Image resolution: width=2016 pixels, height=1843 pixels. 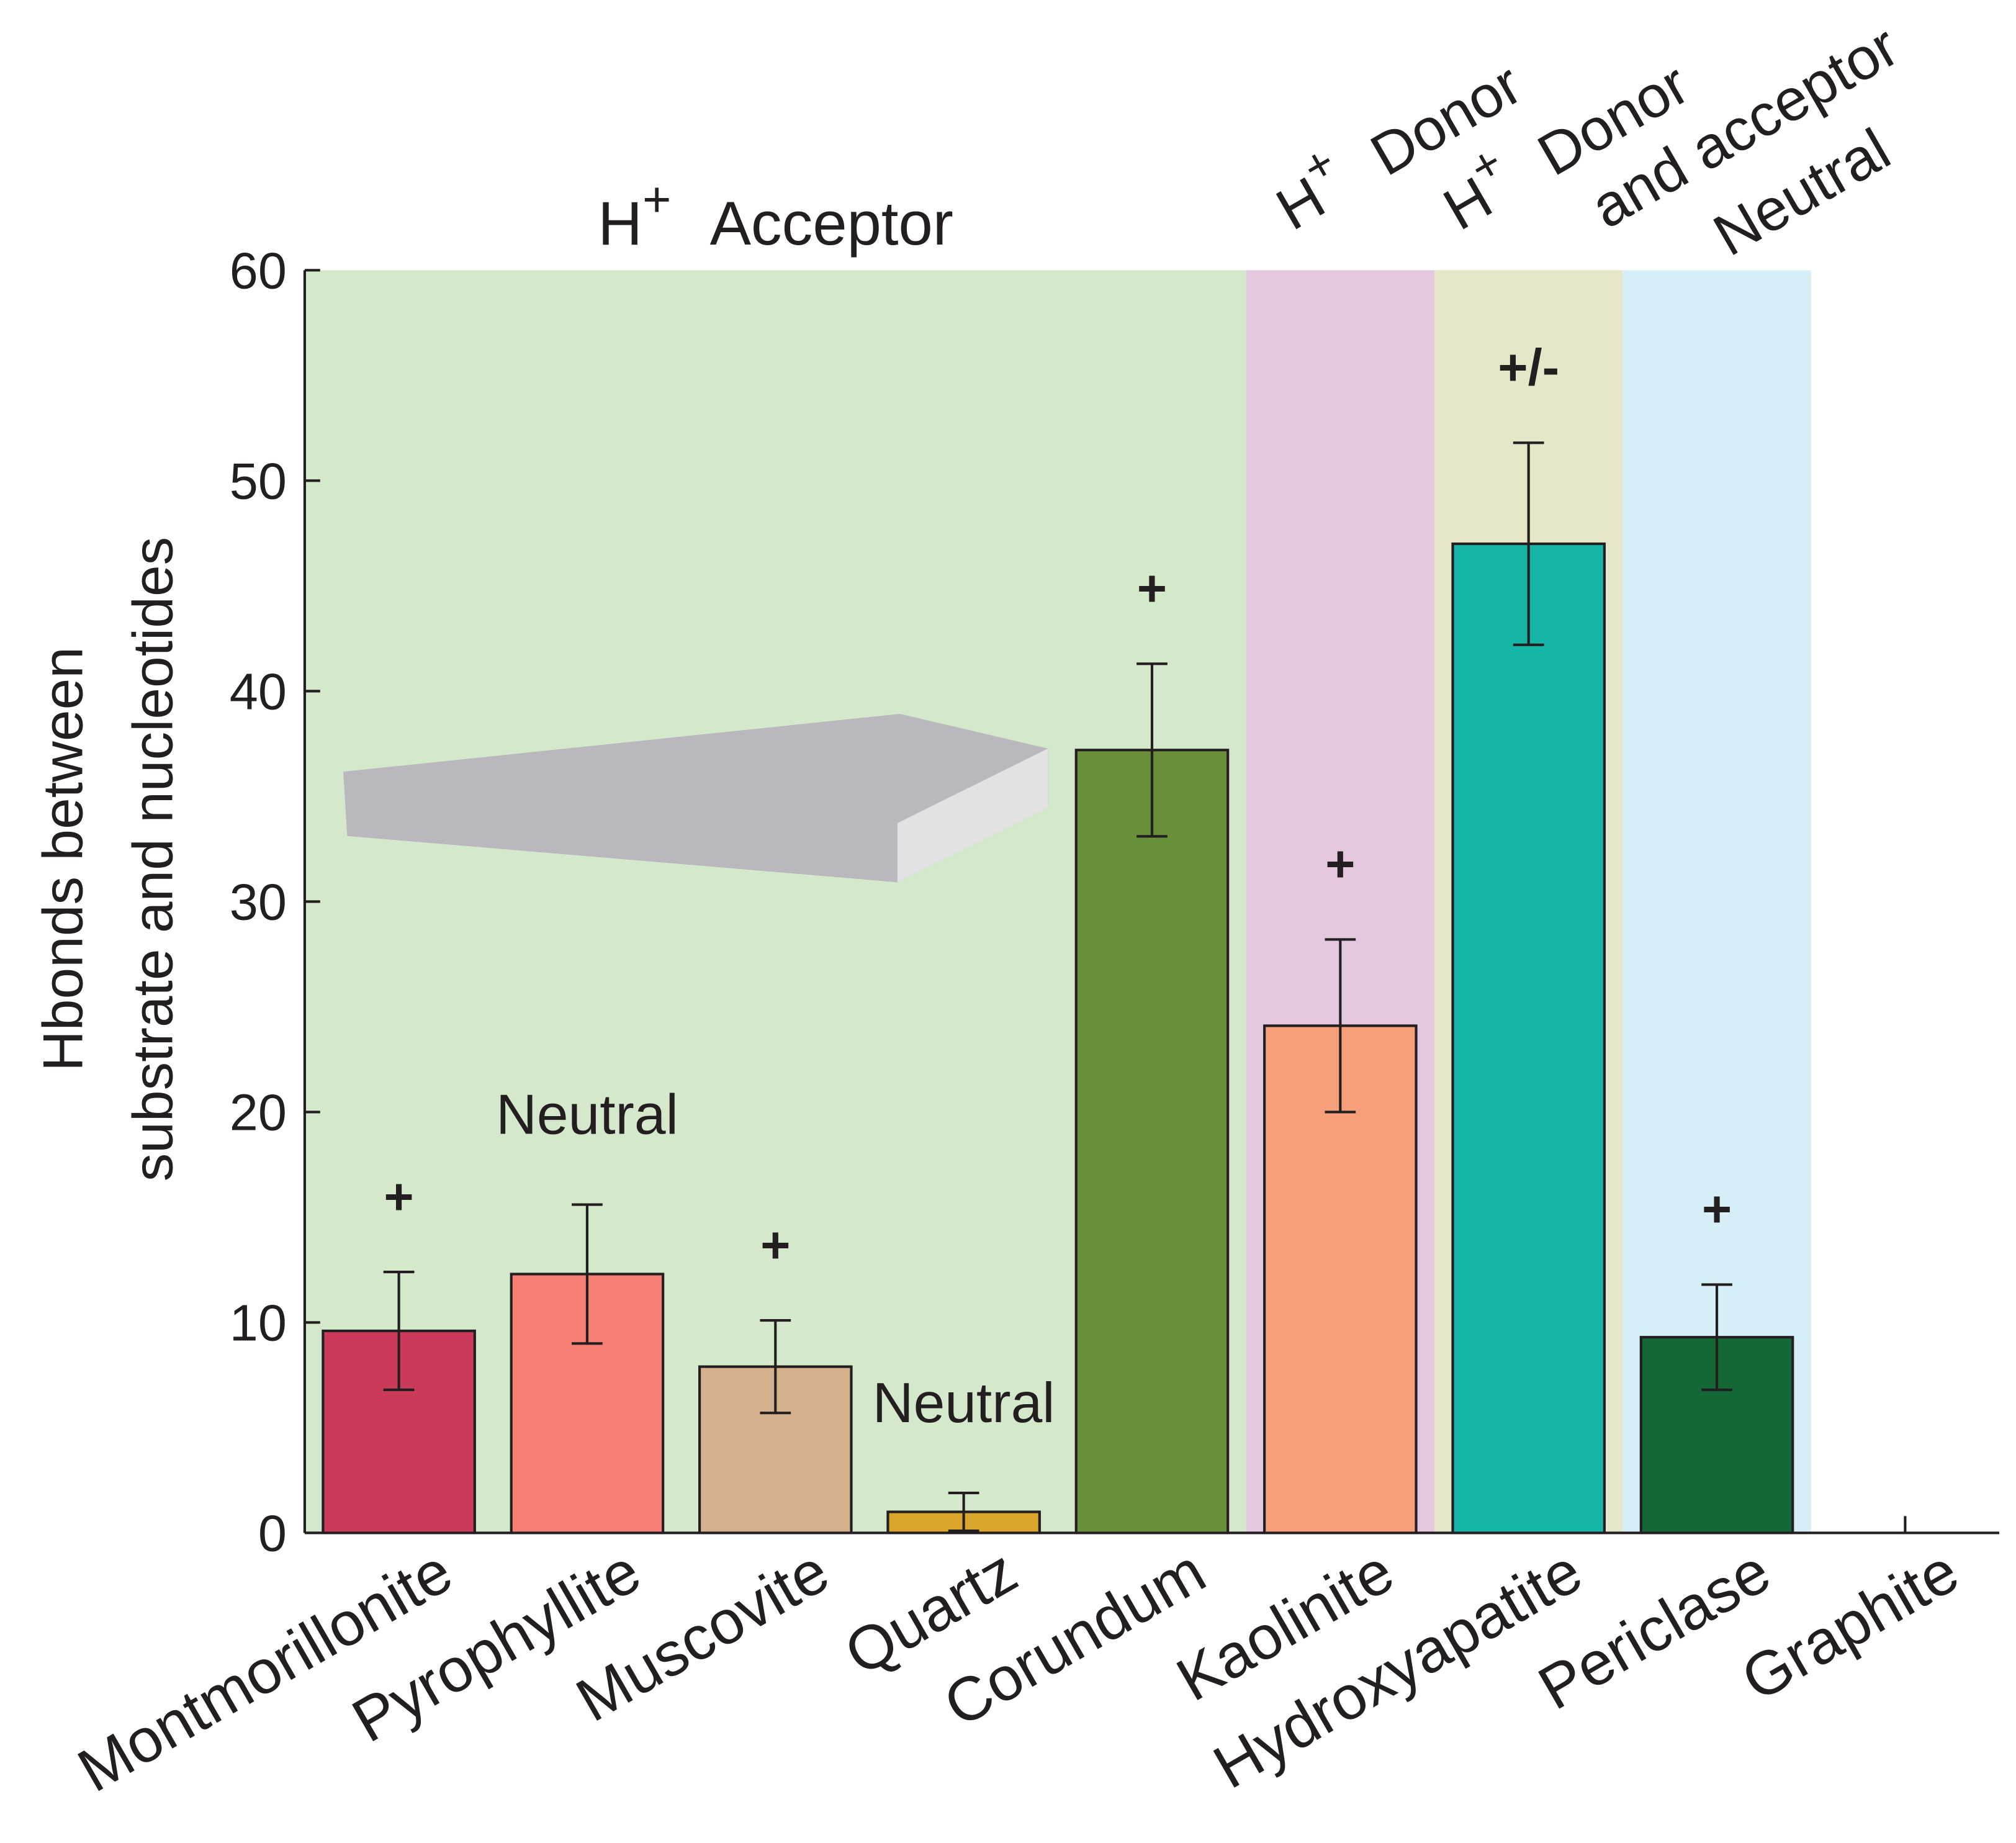 I want to click on region-label-text: Acceptor, so click(x=831, y=223).